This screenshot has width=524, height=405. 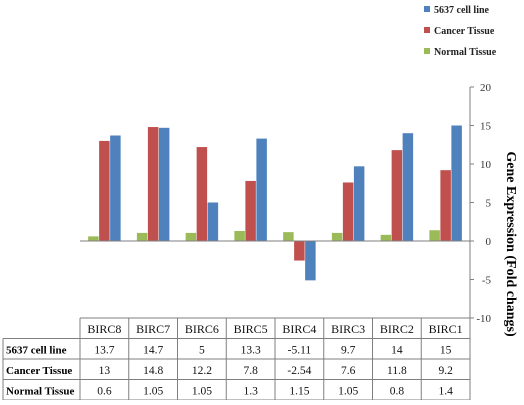 I want to click on category-label-birc2: BIRC2, so click(x=397, y=329).